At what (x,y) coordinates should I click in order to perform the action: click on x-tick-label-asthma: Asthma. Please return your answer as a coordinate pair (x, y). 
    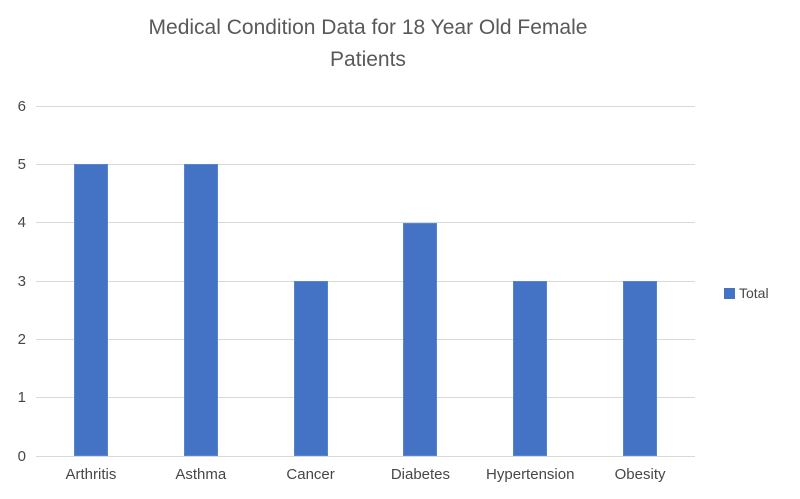
    Looking at the image, I should click on (201, 474).